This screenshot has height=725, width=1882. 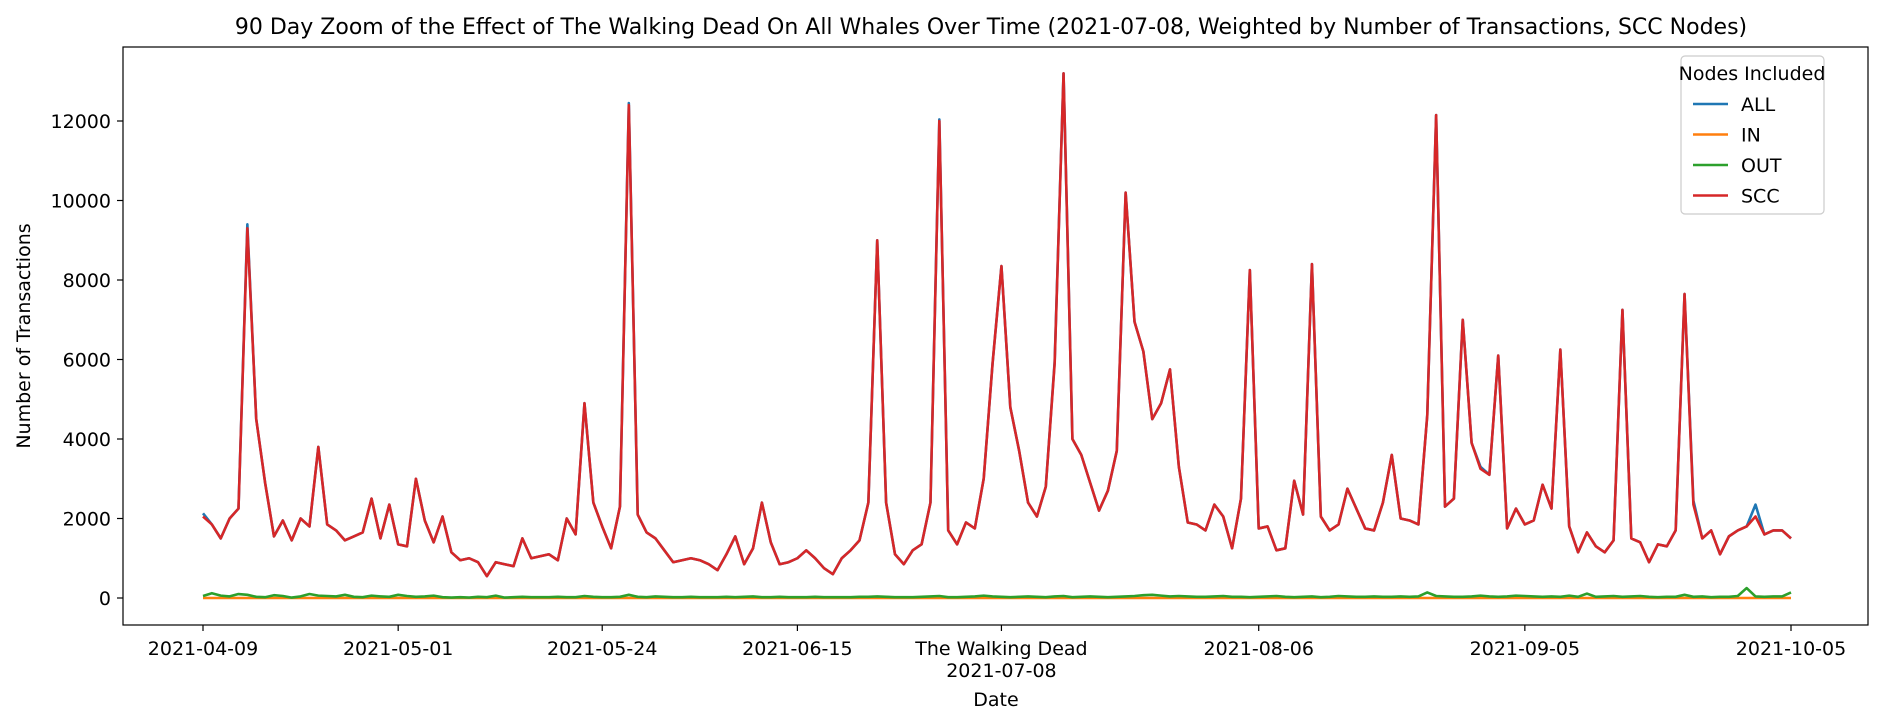 I want to click on y-tick-label: 2000, so click(x=87, y=520).